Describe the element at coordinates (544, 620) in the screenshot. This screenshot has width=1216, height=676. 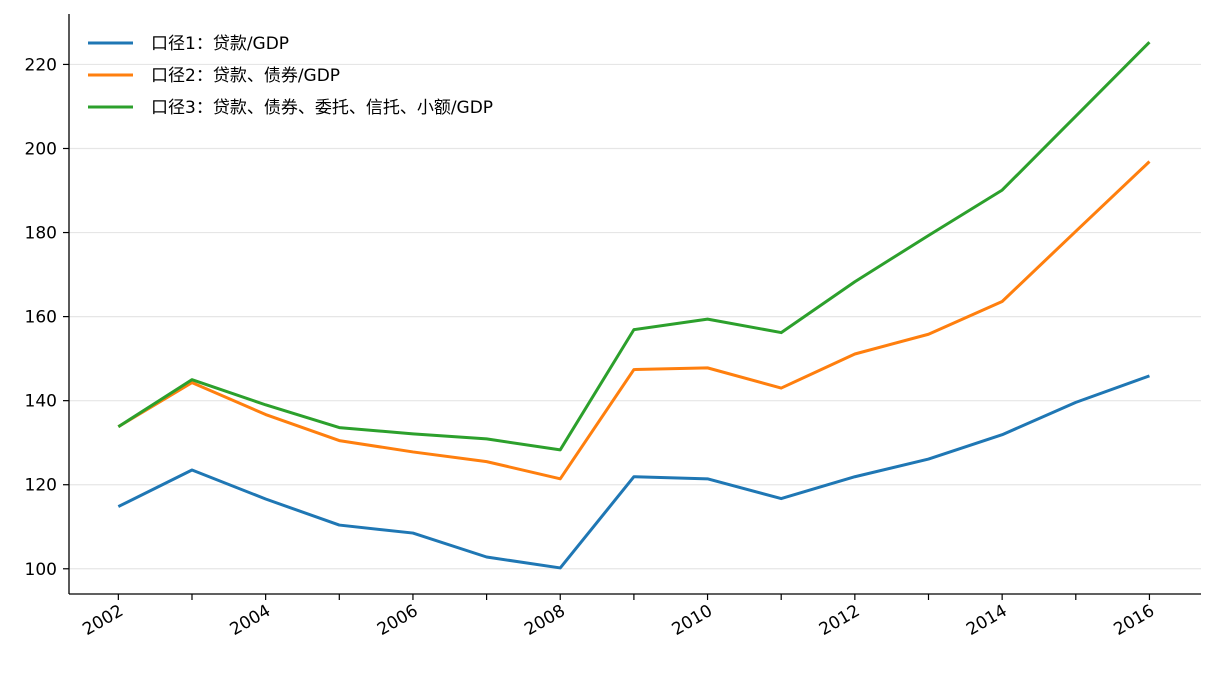
I see `x-tick-label: 2008` at that location.